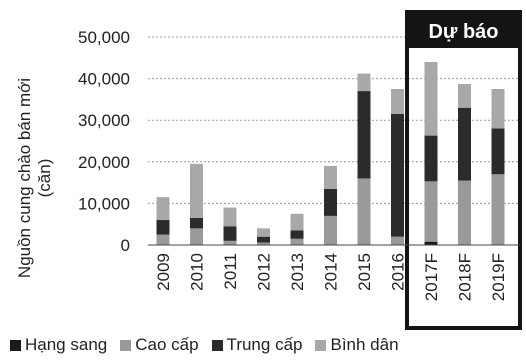 The image size is (526, 362). I want to click on legend-label: Cao cấp, so click(167, 344).